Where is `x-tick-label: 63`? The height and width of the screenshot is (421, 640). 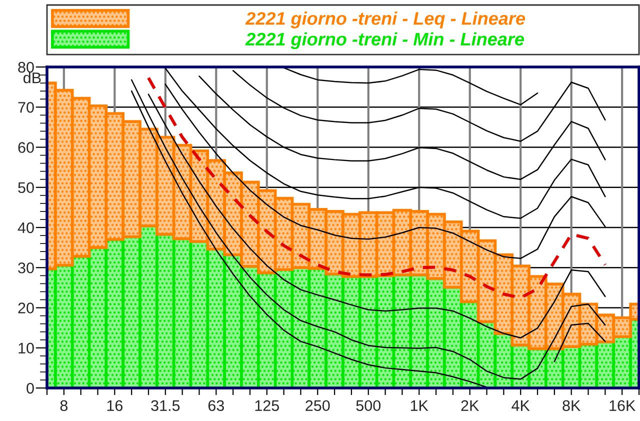 x-tick-label: 63 is located at coordinates (216, 406).